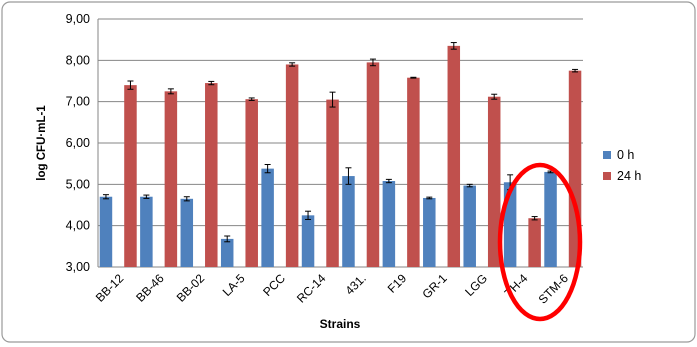  What do you see at coordinates (469, 226) in the screenshot?
I see `bar-0h-LGG` at bounding box center [469, 226].